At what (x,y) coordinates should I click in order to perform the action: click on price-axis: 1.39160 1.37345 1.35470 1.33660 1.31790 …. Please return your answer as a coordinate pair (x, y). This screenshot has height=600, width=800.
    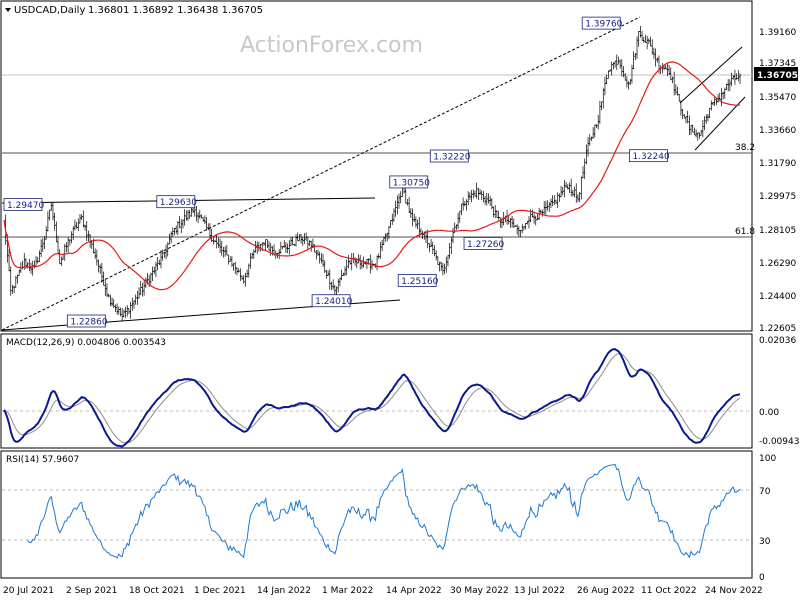
    Looking at the image, I should click on (776, 181).